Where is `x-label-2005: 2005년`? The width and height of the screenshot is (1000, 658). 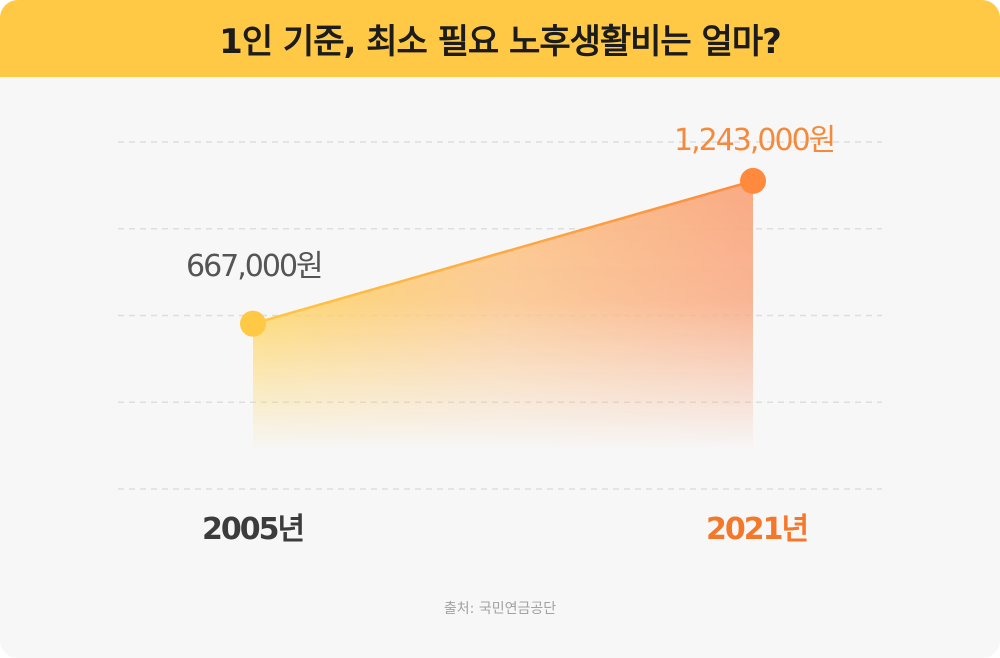
x-label-2005: 2005년 is located at coordinates (253, 529).